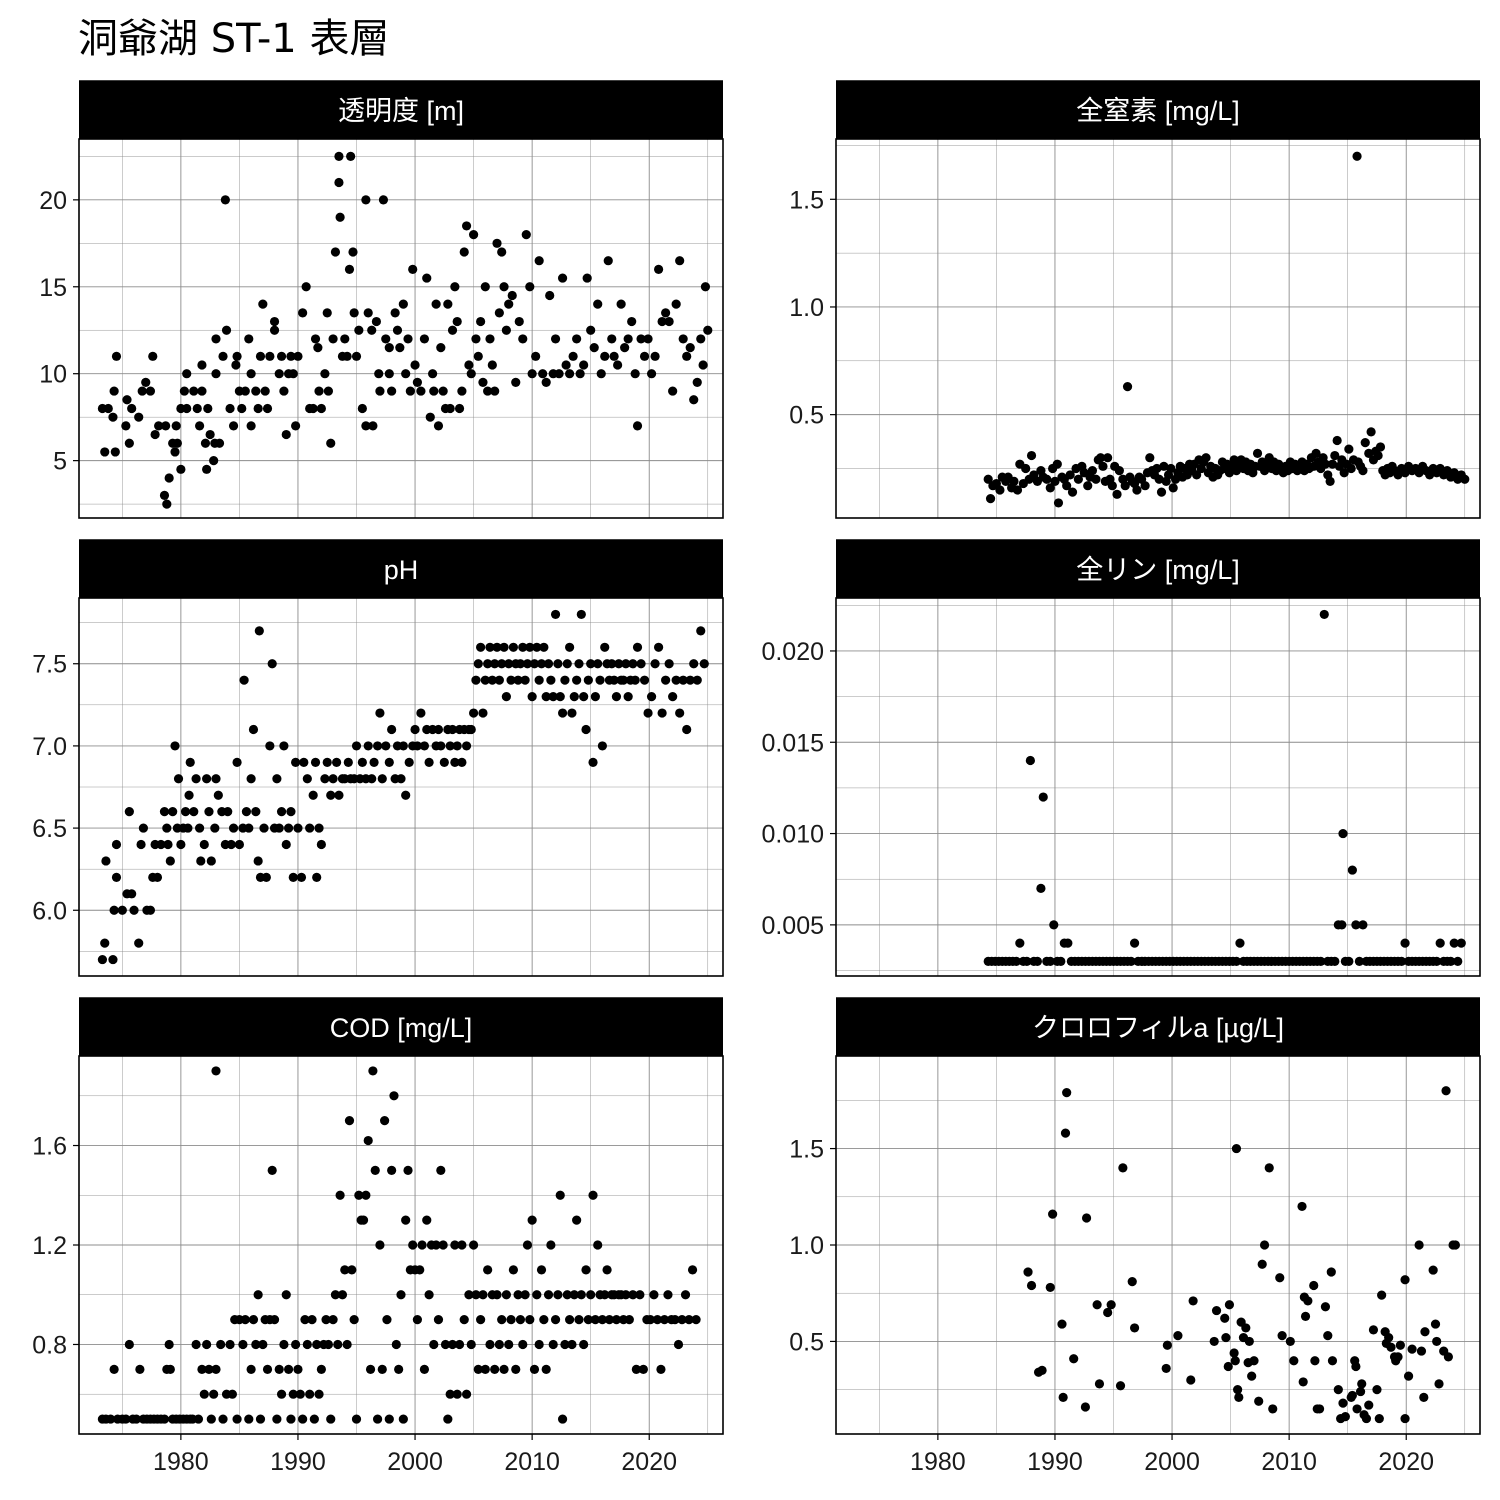 The image size is (1500, 1500). What do you see at coordinates (401, 110) in the screenshot?
I see `panel-strip` at bounding box center [401, 110].